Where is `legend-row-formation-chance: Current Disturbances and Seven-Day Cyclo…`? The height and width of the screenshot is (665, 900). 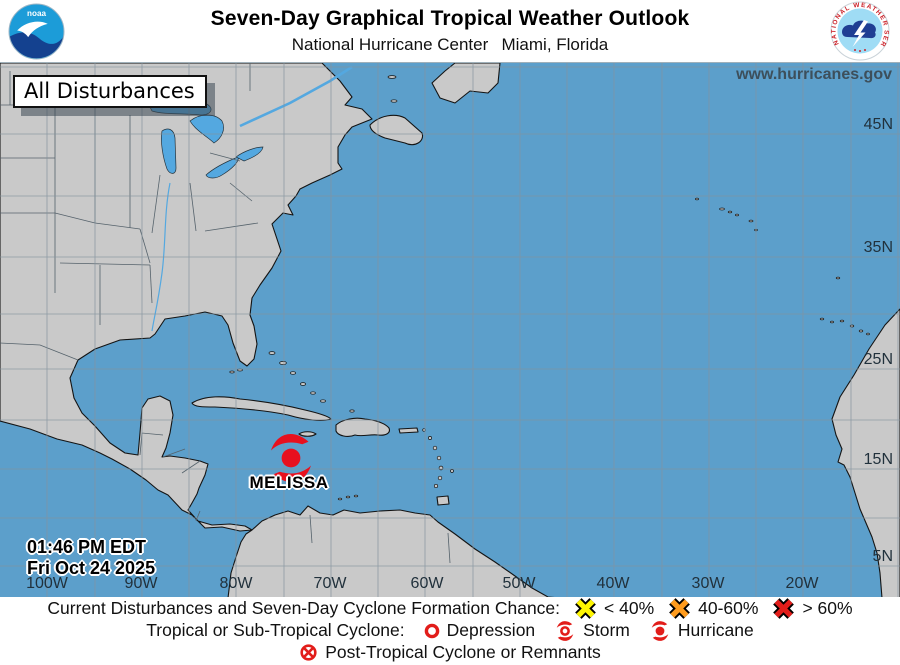
legend-row-formation-chance: Current Disturbances and Seven-Day Cyclo… is located at coordinates (450, 608).